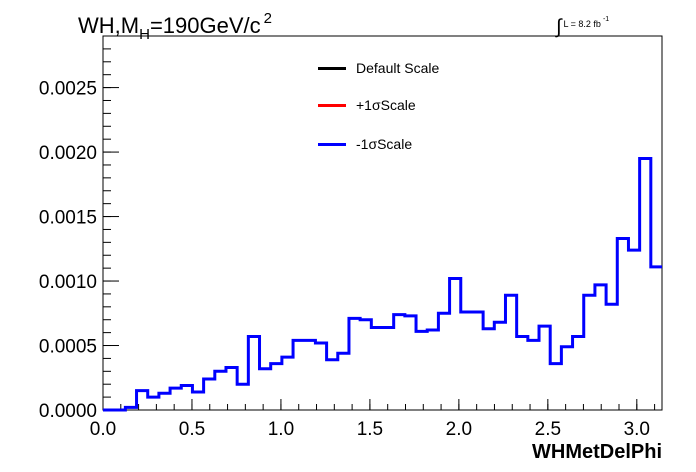 This screenshot has height=472, width=696. I want to click on legend-entry-plus1sigma: +1σScale, so click(367, 105).